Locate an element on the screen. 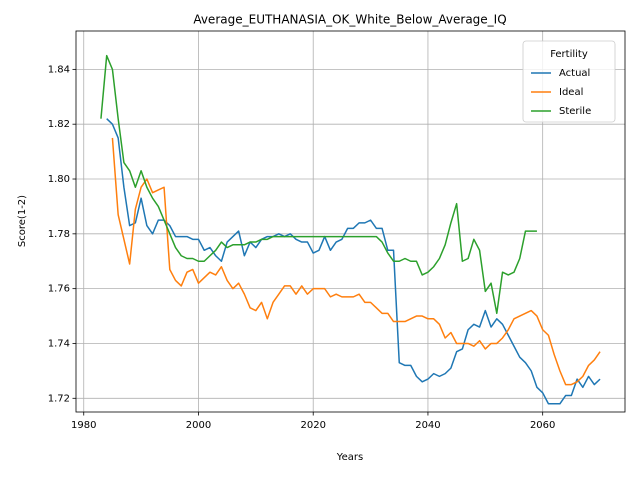 This screenshot has width=640, height=480. y-axis-label: Score(1-2) is located at coordinates (22, 221).